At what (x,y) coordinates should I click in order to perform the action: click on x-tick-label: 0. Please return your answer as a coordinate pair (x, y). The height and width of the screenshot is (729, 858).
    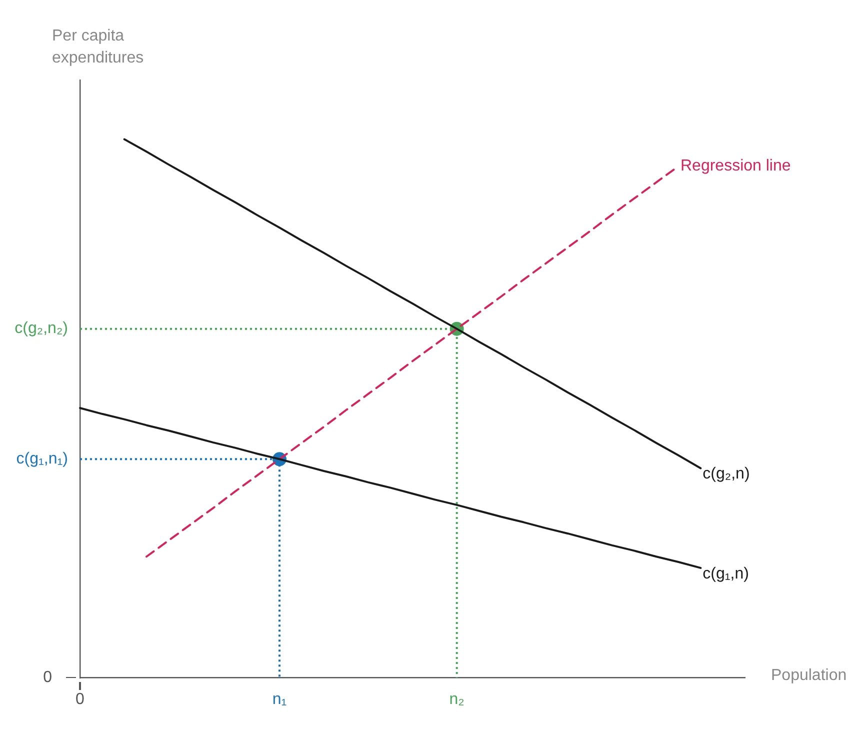
    Looking at the image, I should click on (80, 699).